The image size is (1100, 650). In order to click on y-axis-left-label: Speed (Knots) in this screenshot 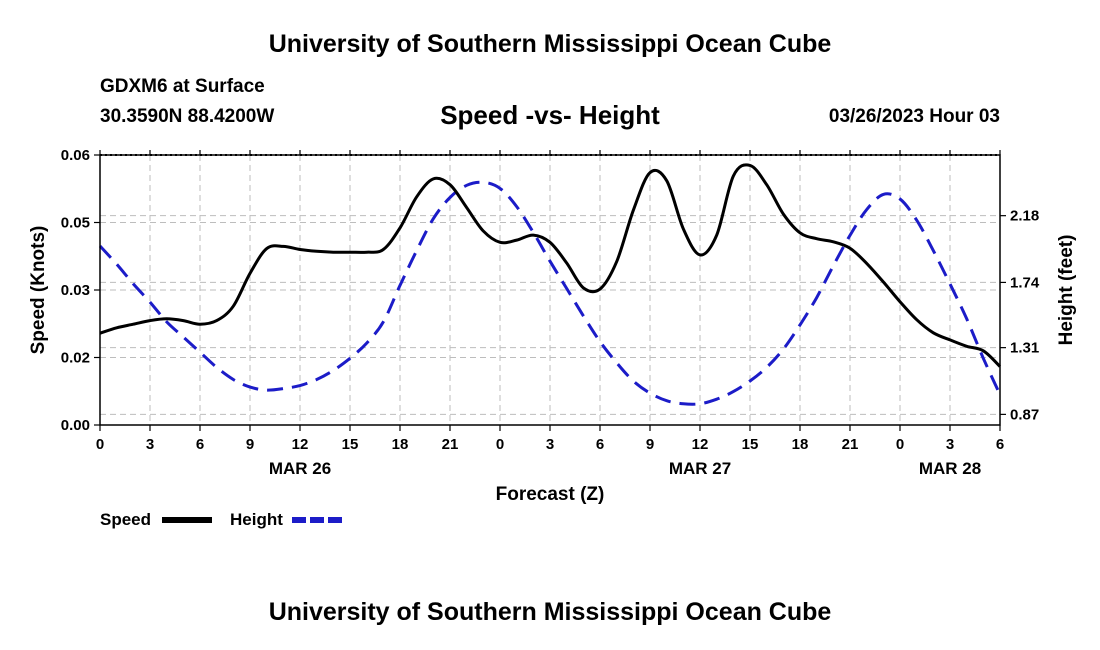, I will do `click(38, 290)`.